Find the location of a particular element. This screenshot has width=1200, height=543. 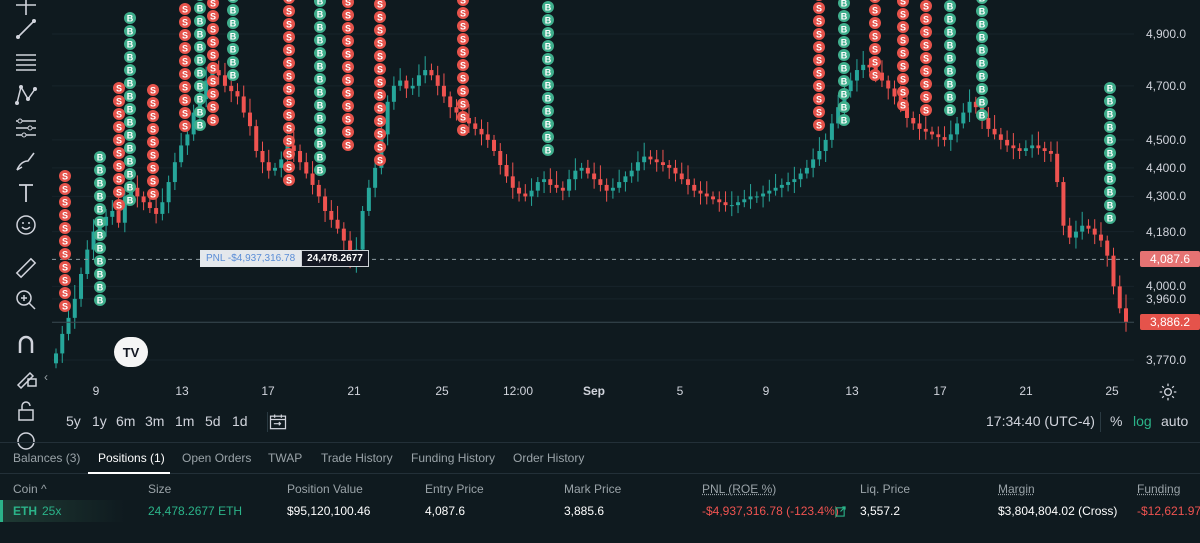

header-size: Size is located at coordinates (160, 489).